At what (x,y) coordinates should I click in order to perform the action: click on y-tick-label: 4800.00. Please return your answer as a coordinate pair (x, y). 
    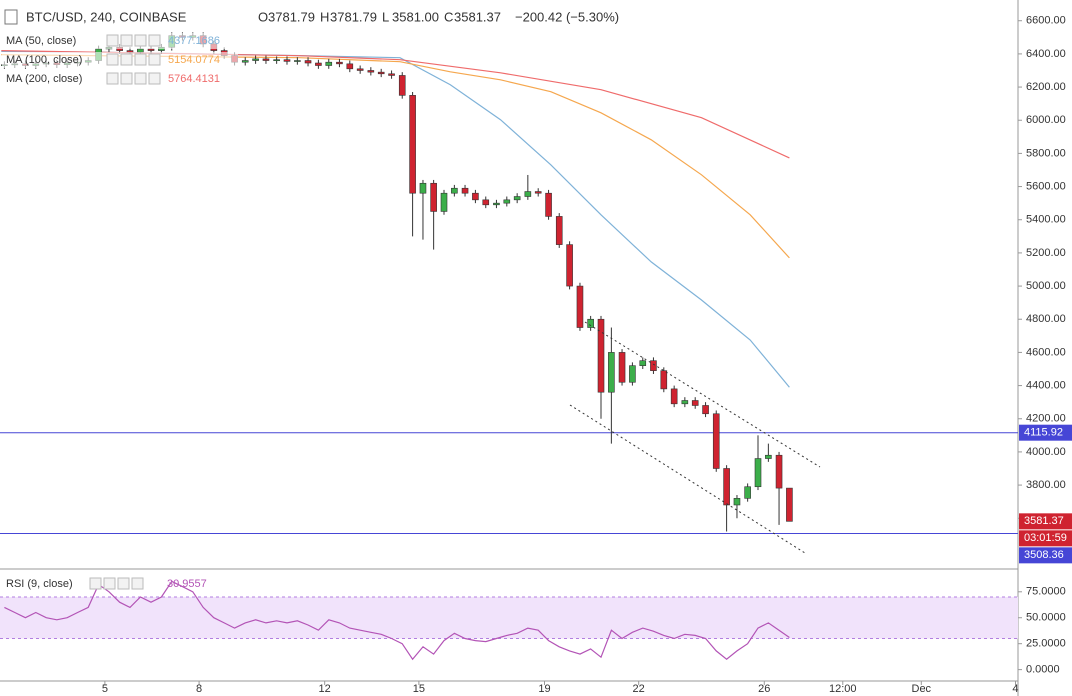
    Looking at the image, I should click on (1046, 319).